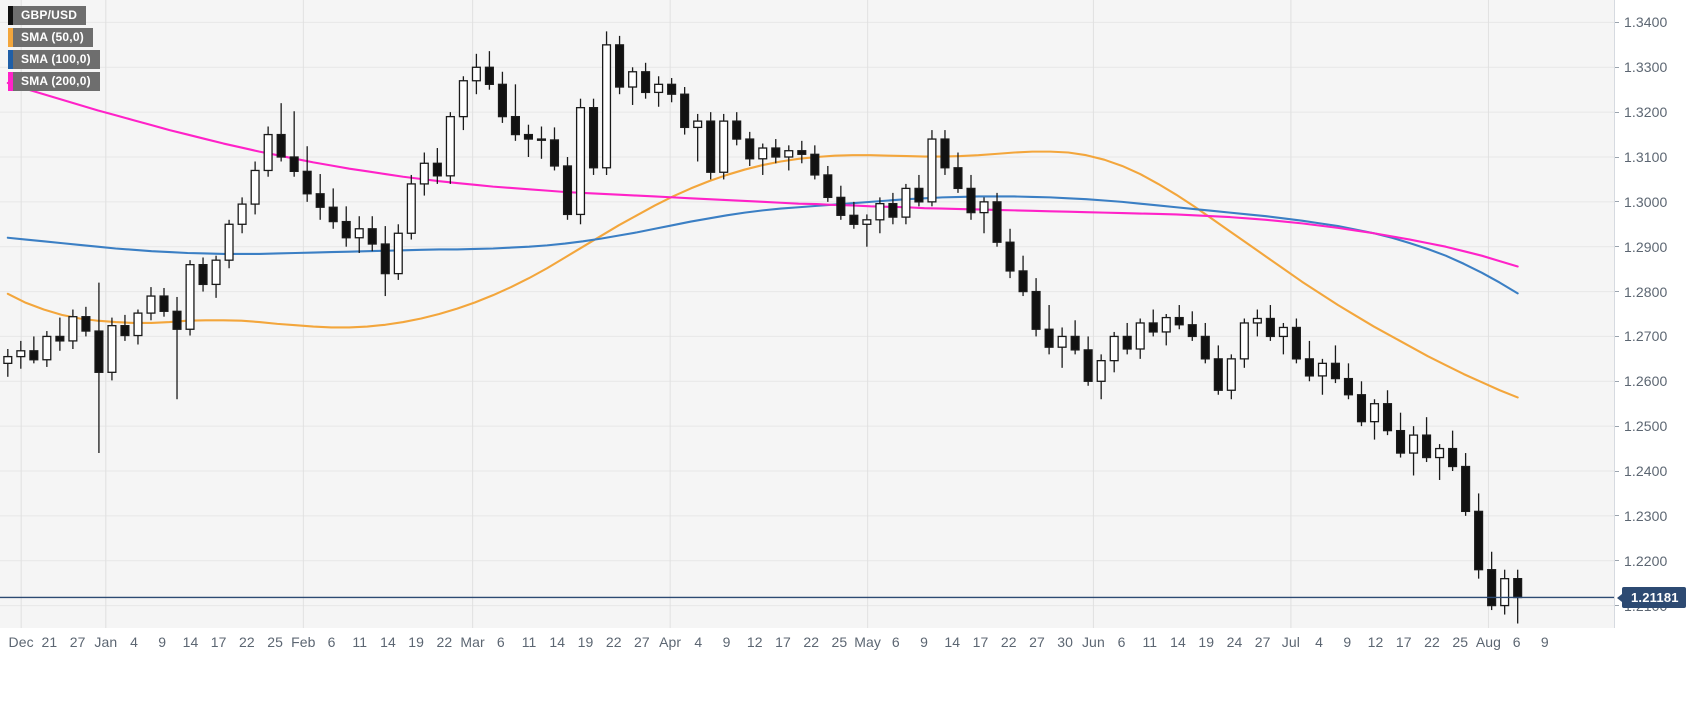 Image resolution: width=1707 pixels, height=712 pixels. What do you see at coordinates (54, 59) in the screenshot?
I see `legend-item-sma100: SMA (100,0)` at bounding box center [54, 59].